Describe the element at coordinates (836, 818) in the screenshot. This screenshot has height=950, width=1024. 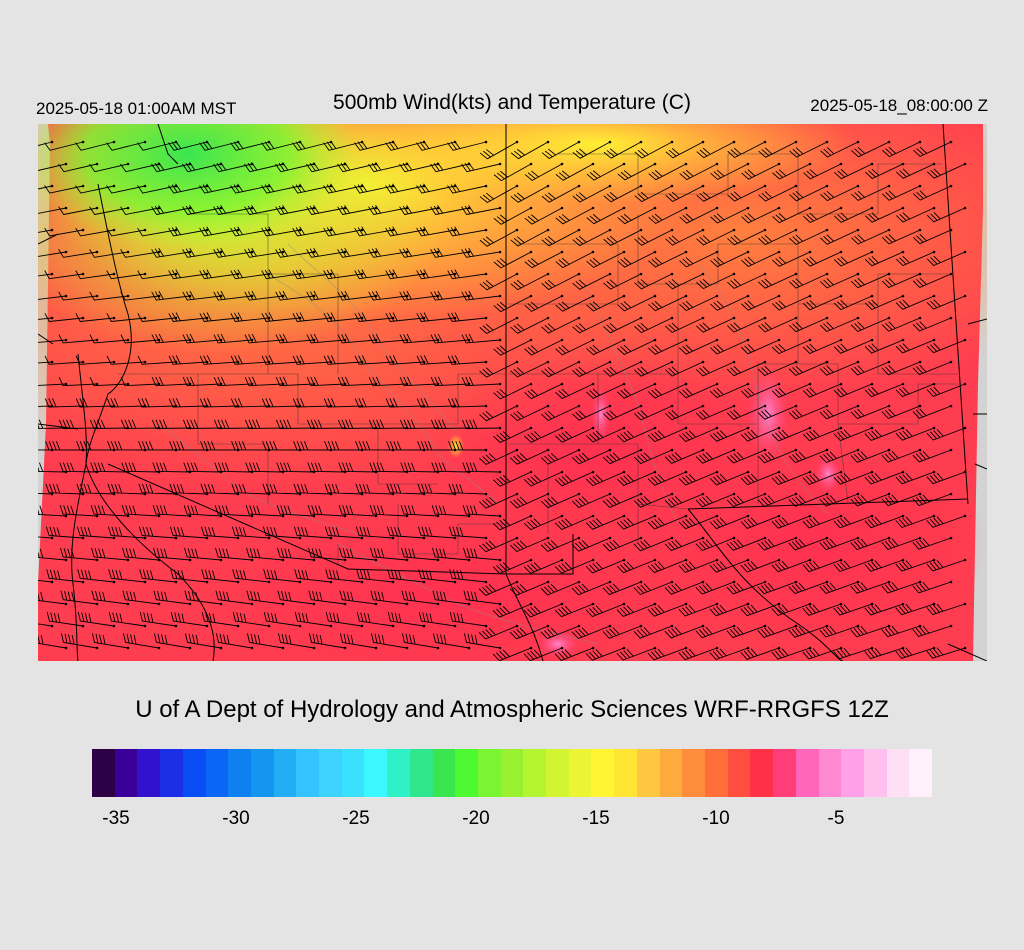
I see `colorbar-tick-label: -5` at that location.